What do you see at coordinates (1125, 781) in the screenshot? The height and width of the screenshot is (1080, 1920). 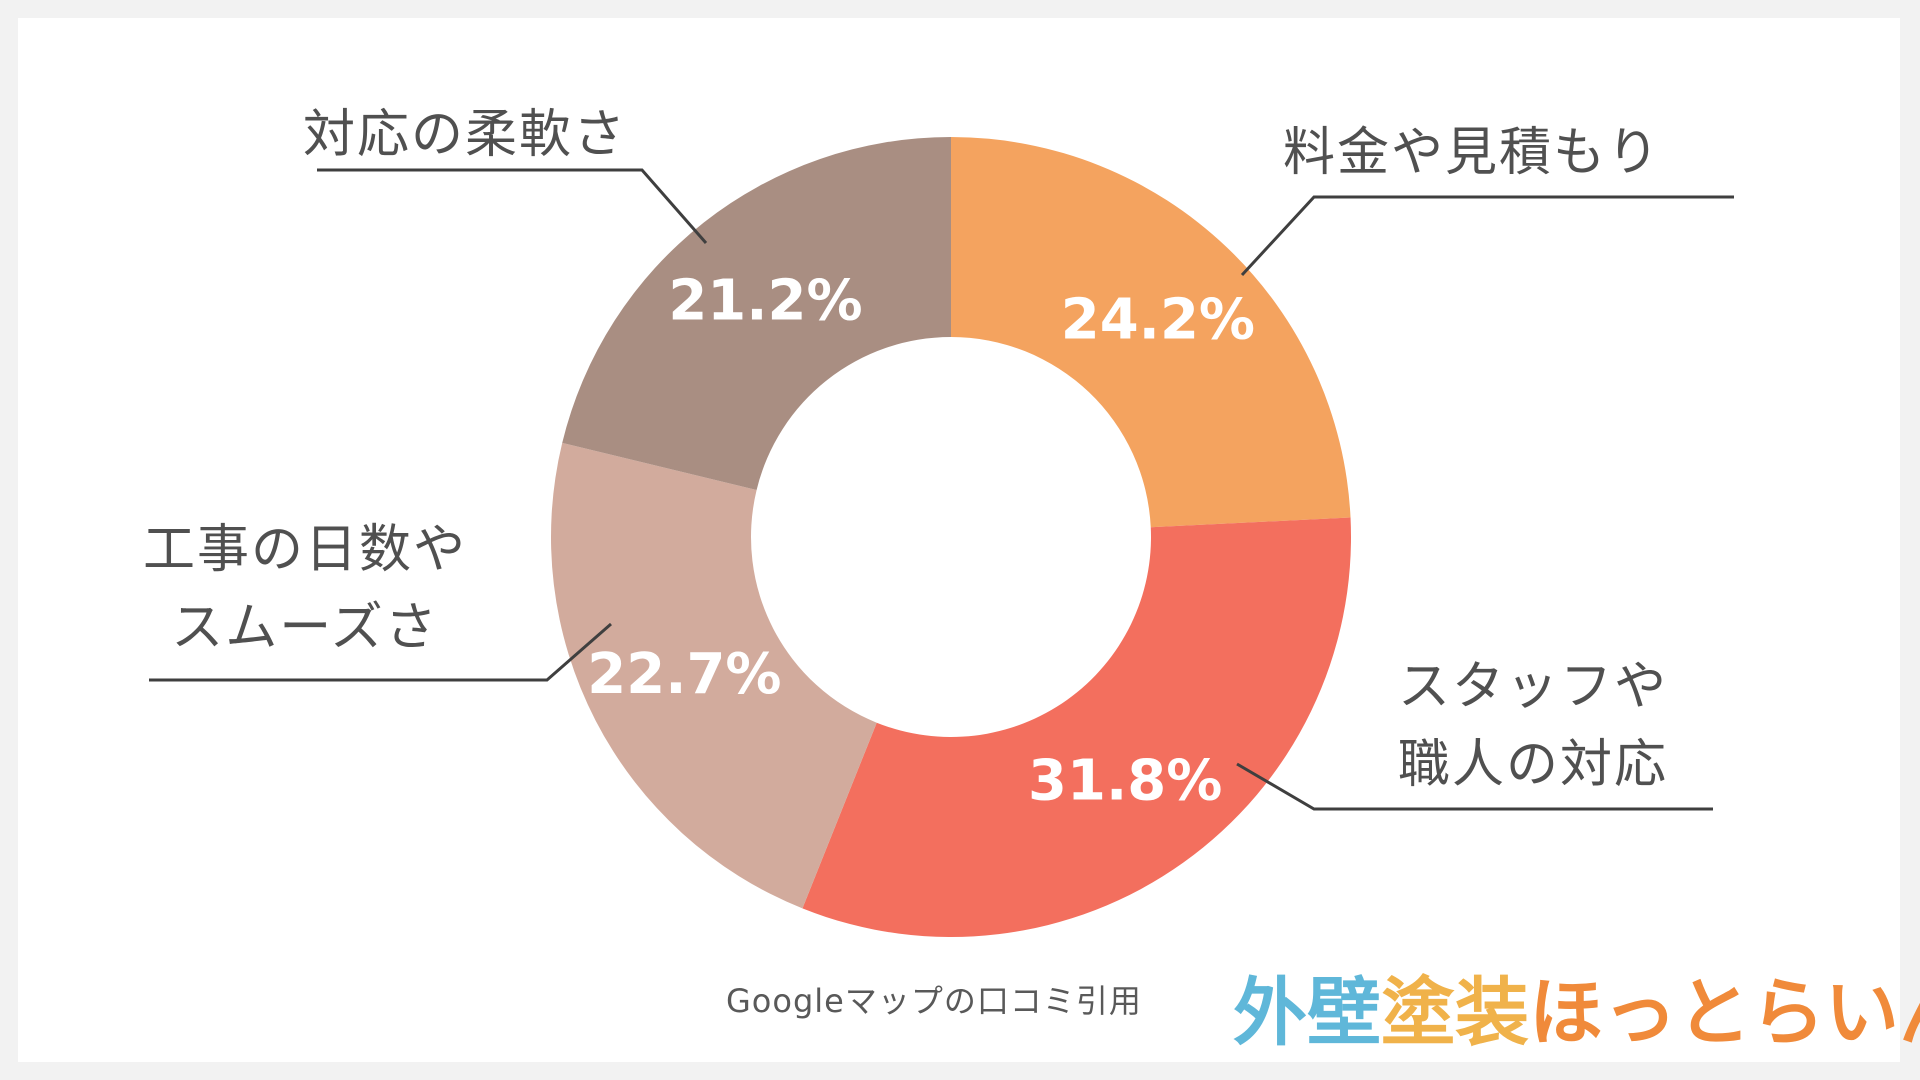 I see `slice-value-label-2: 31.8%` at bounding box center [1125, 781].